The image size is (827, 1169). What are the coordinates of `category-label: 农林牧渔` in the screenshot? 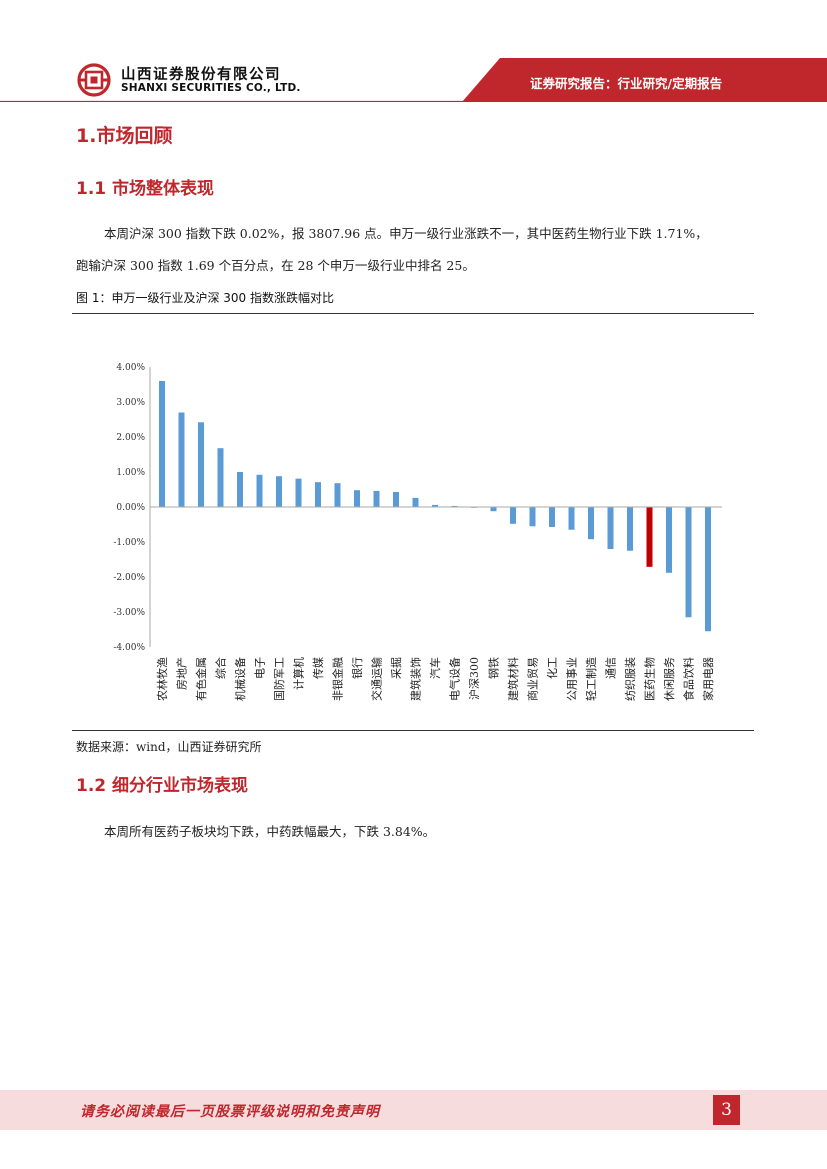 It's located at (162, 679).